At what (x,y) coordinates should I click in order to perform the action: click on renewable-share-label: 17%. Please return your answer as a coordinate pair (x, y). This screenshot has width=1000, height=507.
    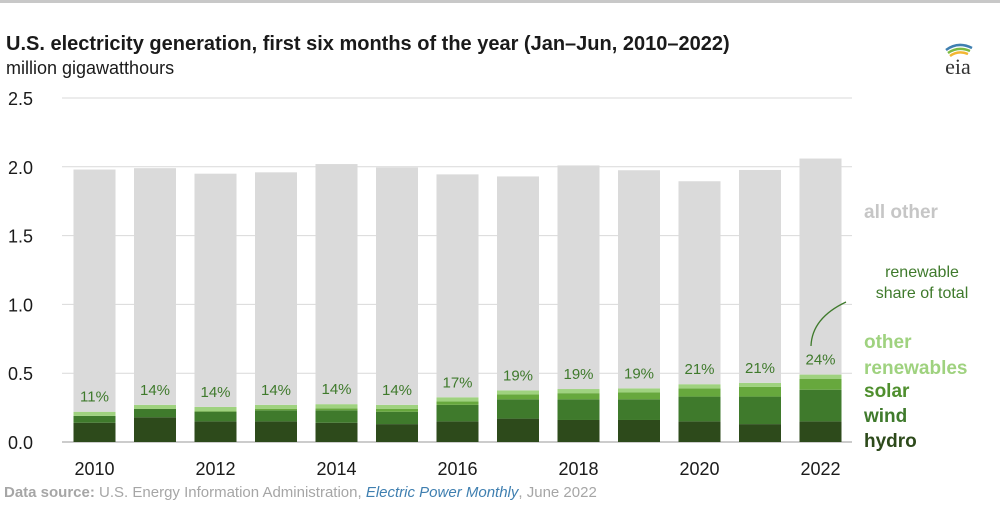
    Looking at the image, I should click on (457, 382).